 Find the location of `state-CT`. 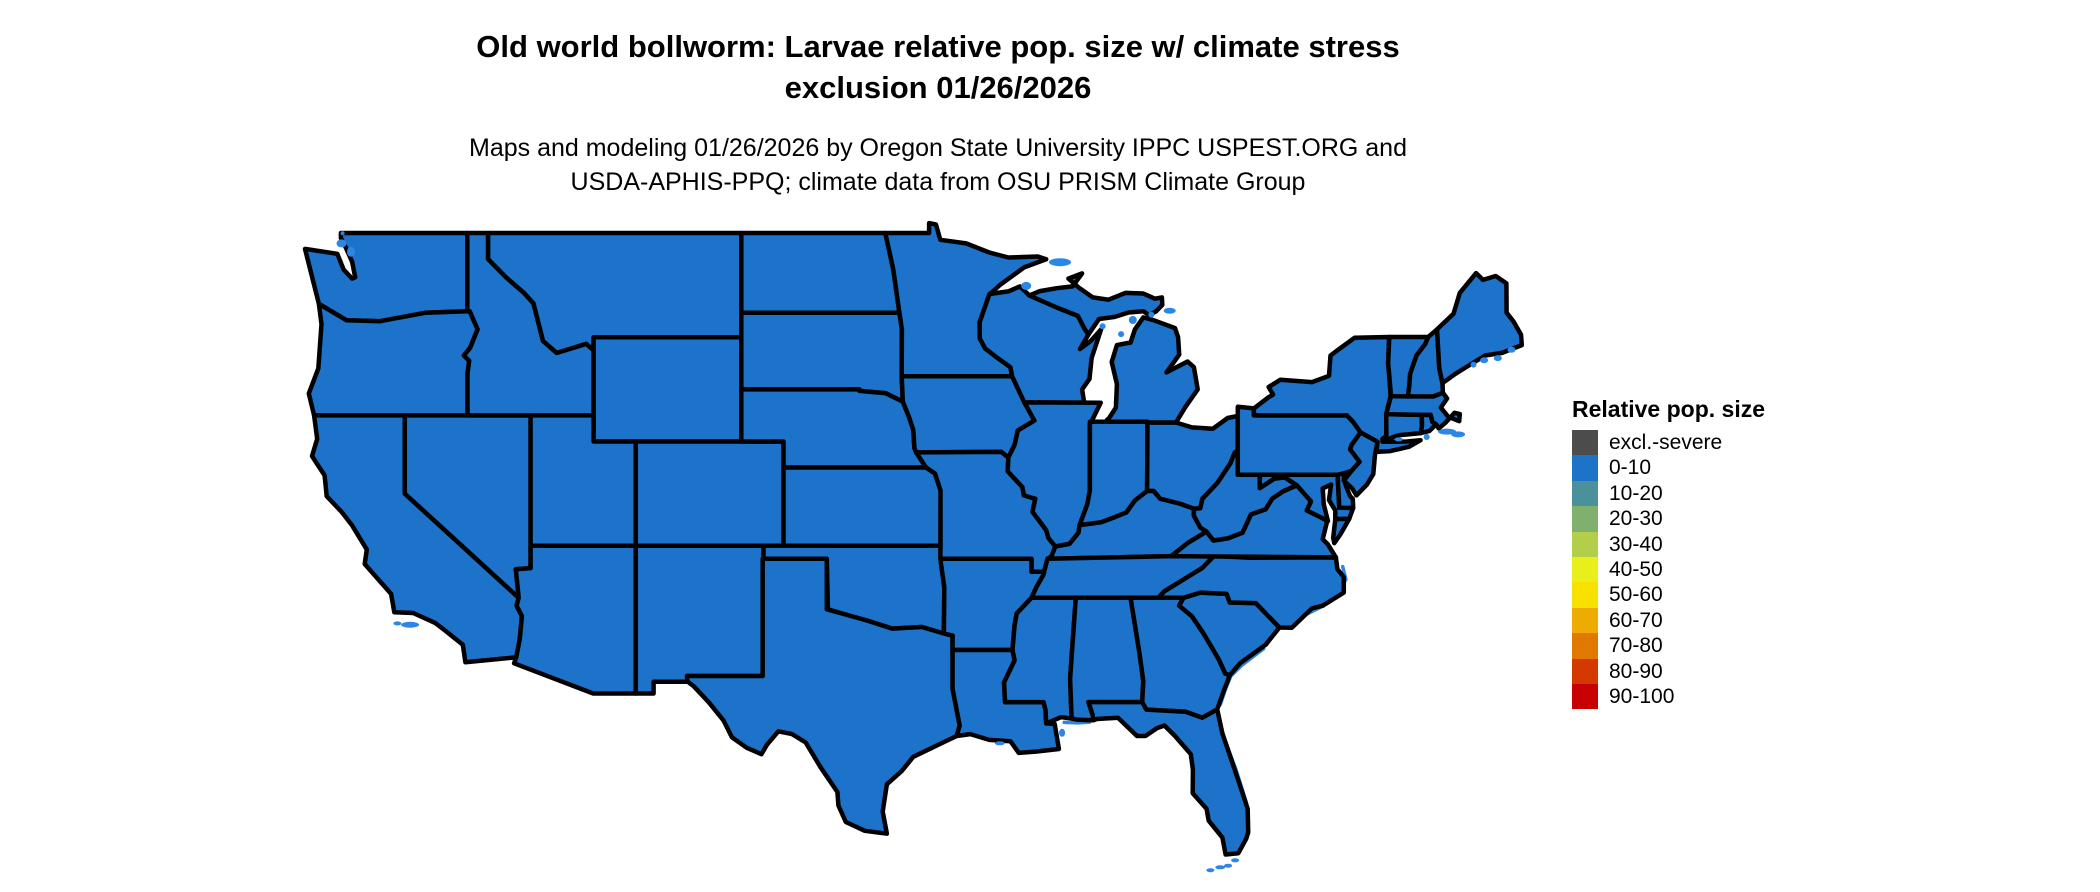

state-CT is located at coordinates (1402, 427).